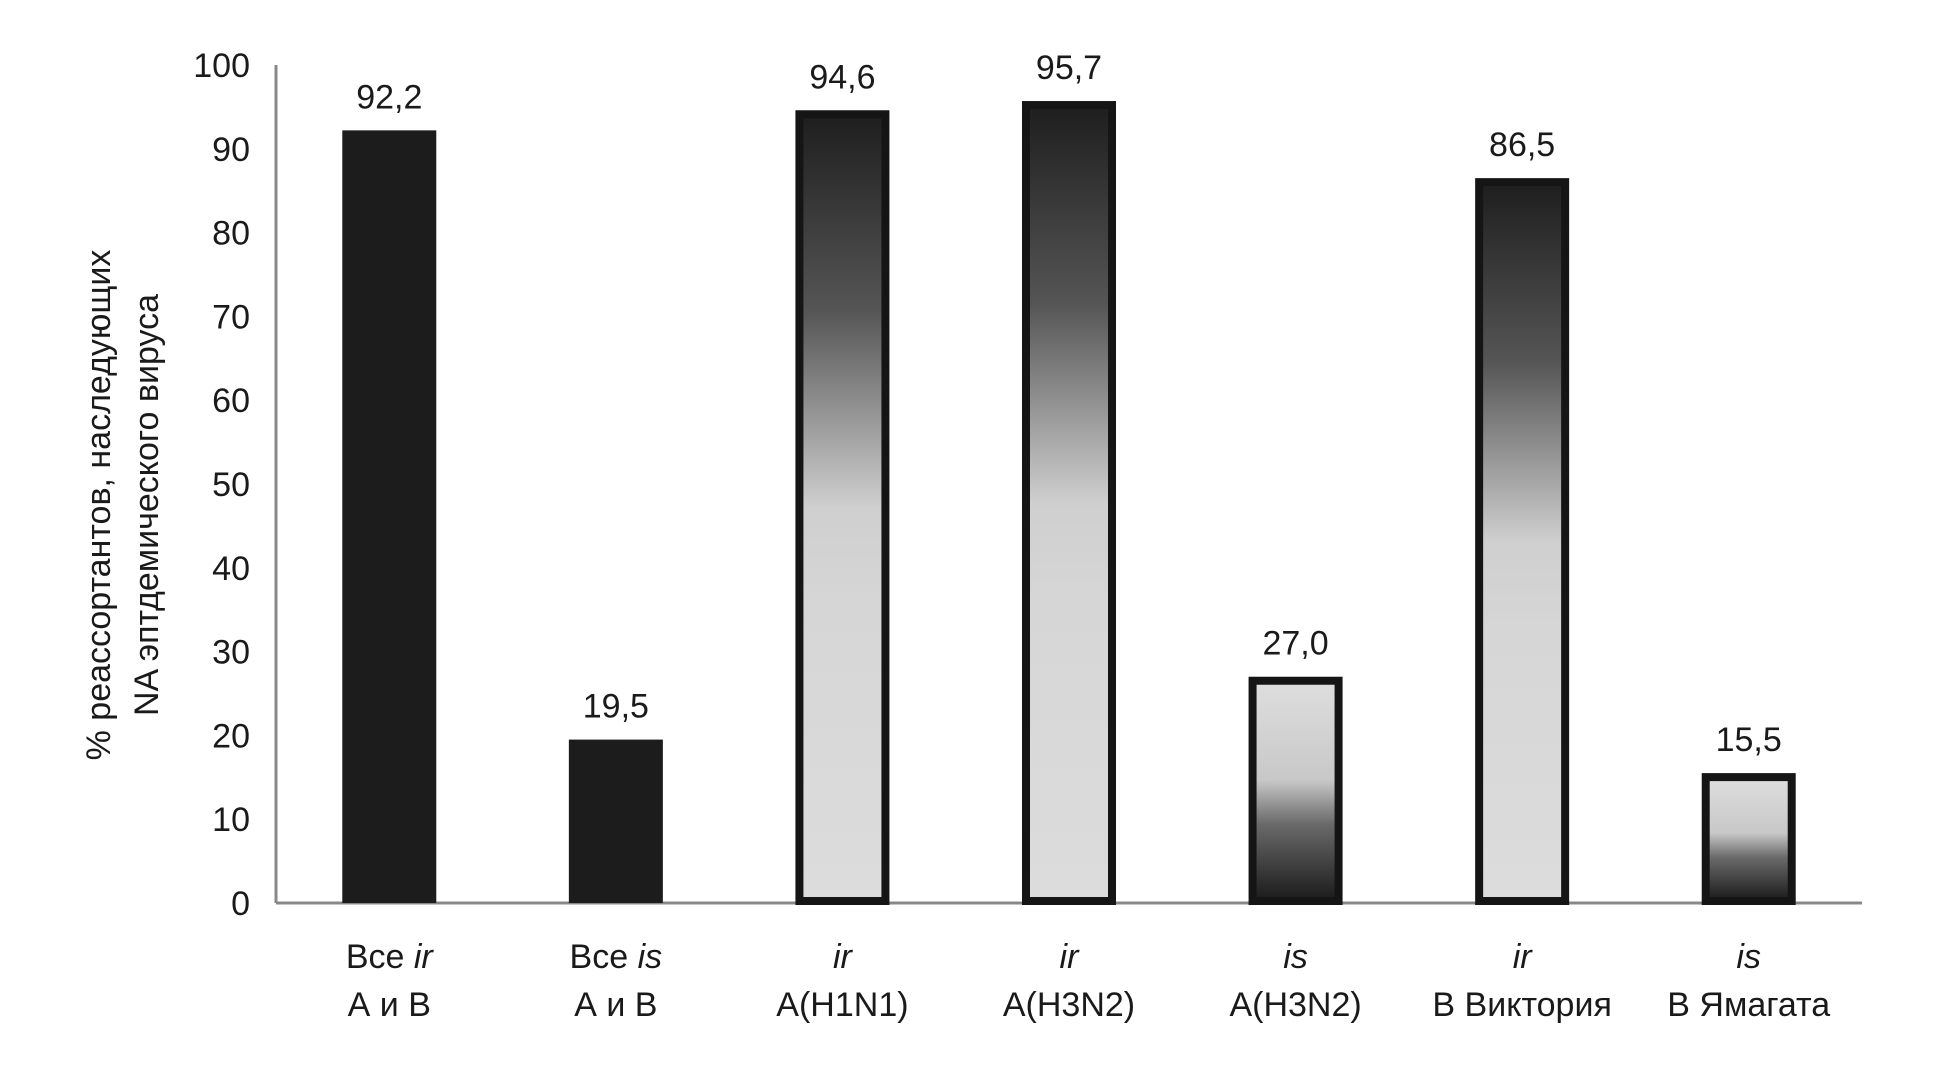 The height and width of the screenshot is (1084, 1936). What do you see at coordinates (231, 485) in the screenshot?
I see `y-tick-label: 50` at bounding box center [231, 485].